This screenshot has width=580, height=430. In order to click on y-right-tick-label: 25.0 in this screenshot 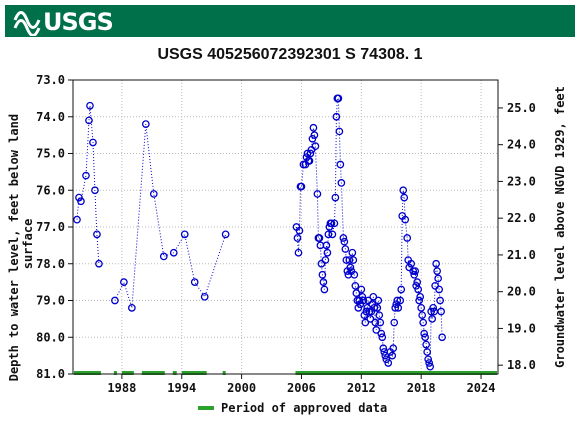, I will do `click(521, 108)`.